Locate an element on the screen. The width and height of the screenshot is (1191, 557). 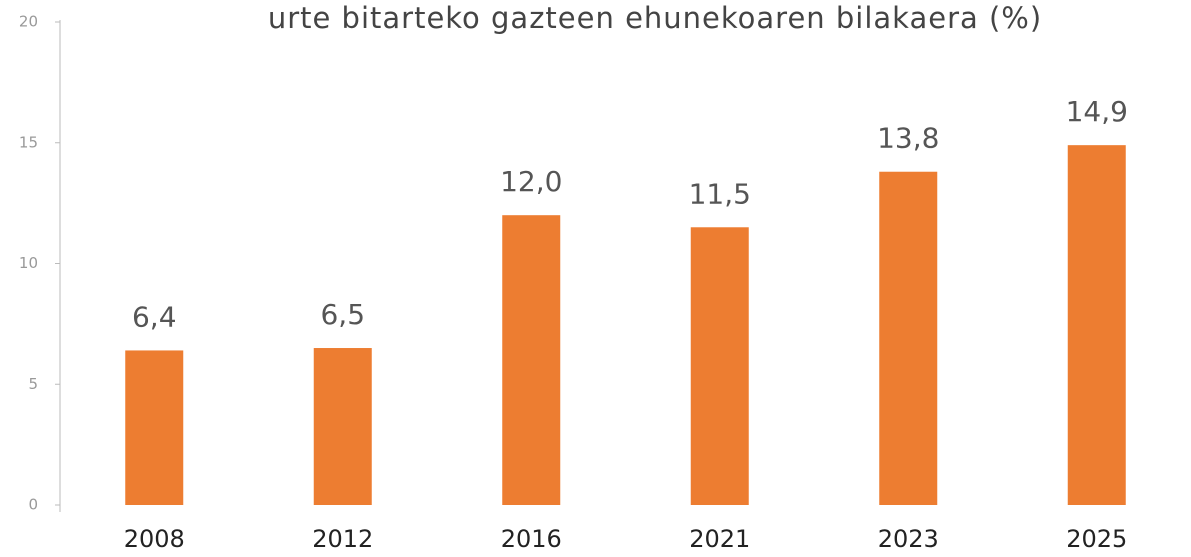
value-label: 6,4 is located at coordinates (154, 316).